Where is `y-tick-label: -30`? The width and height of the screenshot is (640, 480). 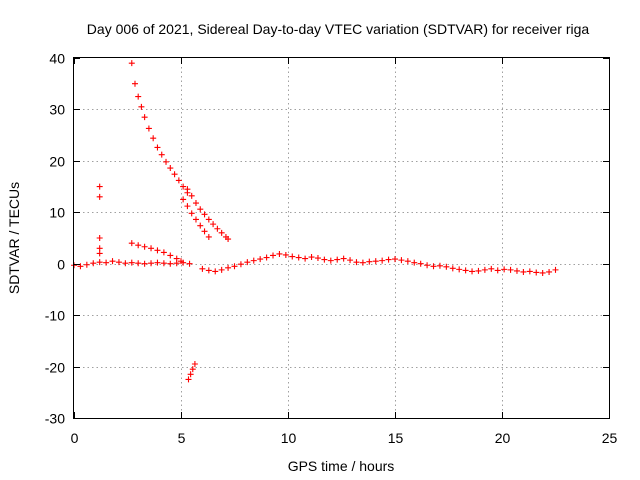 y-tick-label: -30 is located at coordinates (55, 419).